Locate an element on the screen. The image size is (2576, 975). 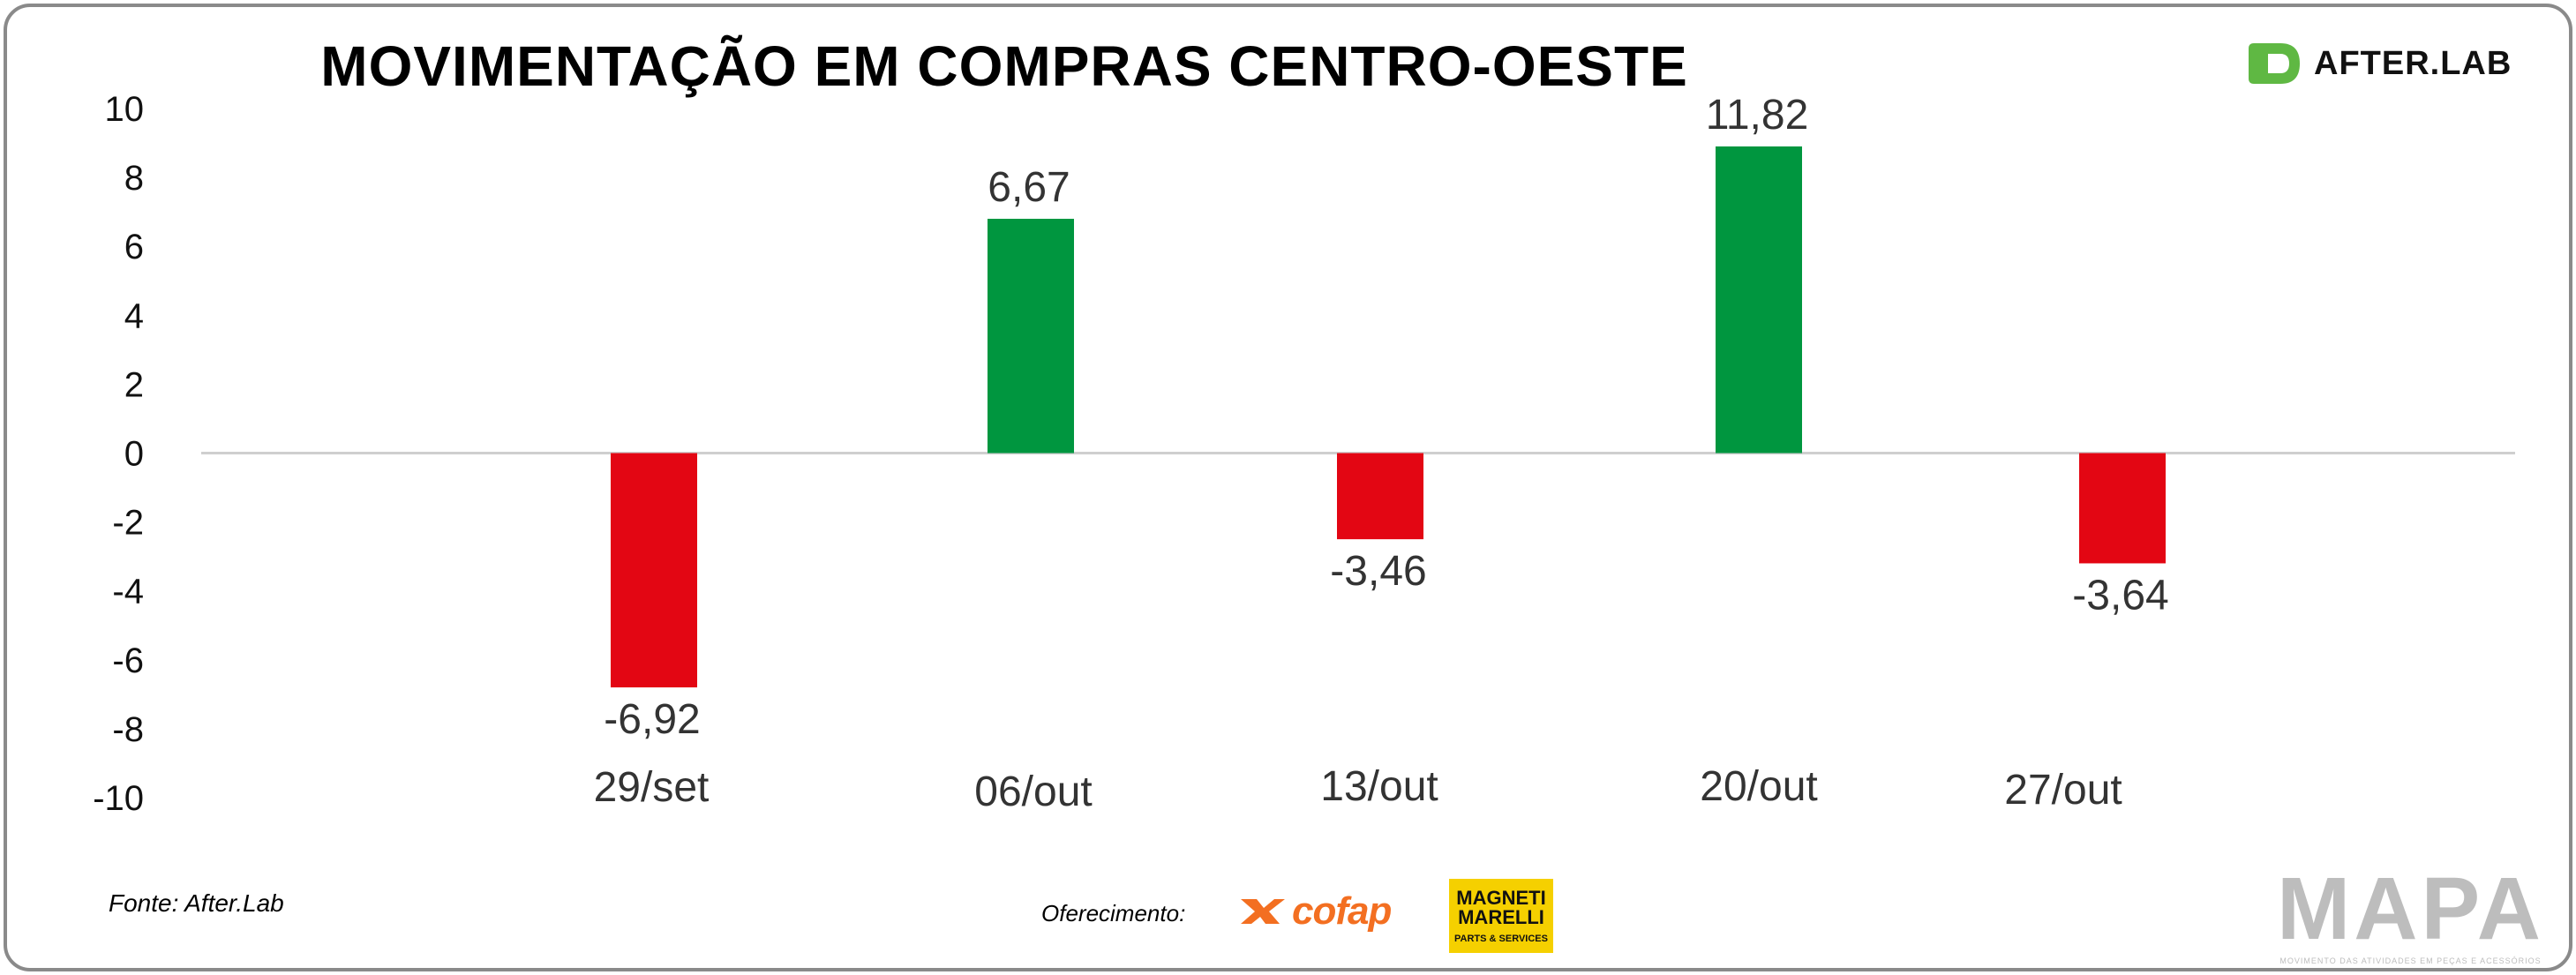
afterlab-logo-text: AFTER.LAB is located at coordinates (2413, 63).